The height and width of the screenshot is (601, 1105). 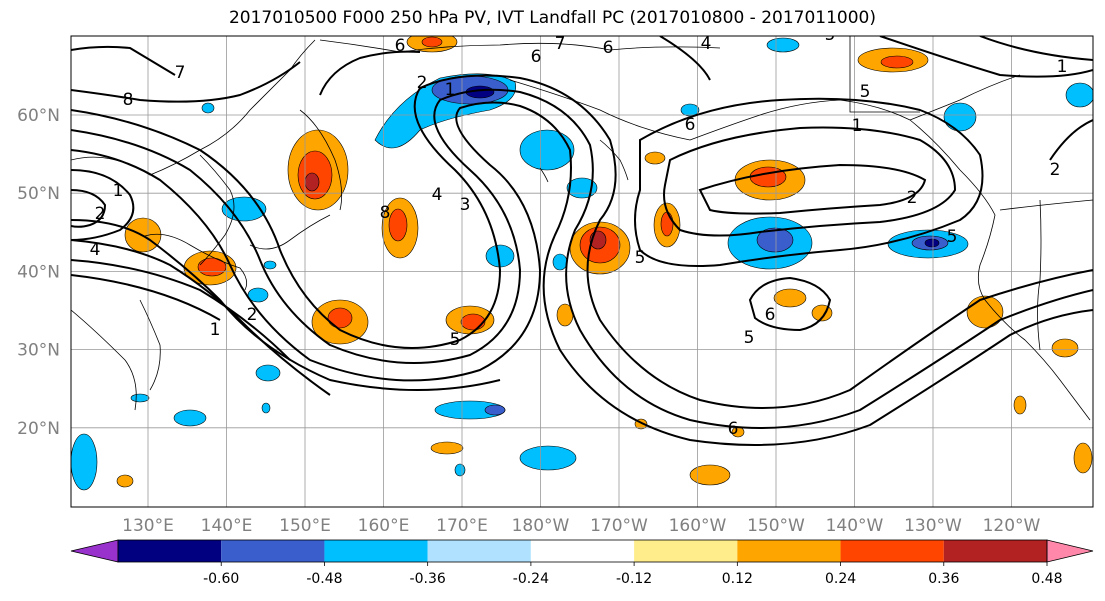 I want to click on lat-tick-label: 40°N, so click(x=38, y=272).